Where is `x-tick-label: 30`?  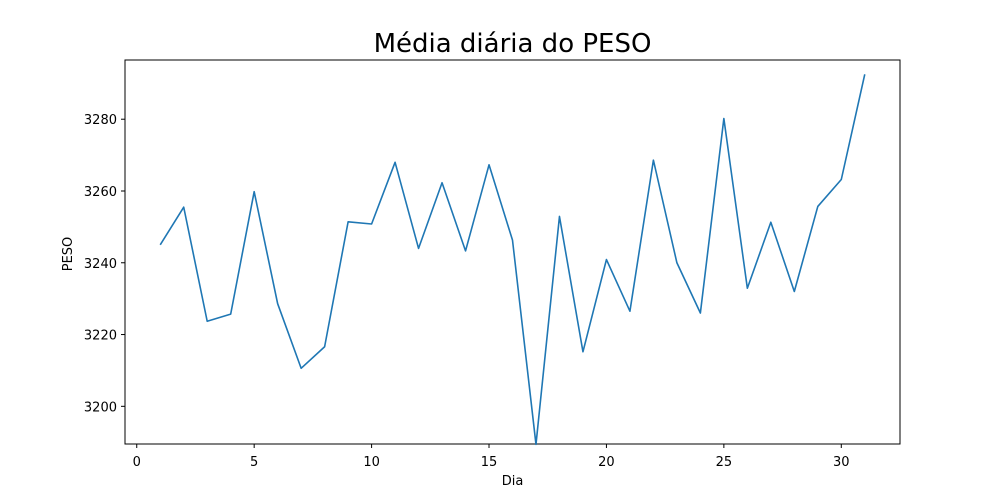
x-tick-label: 30 is located at coordinates (841, 462).